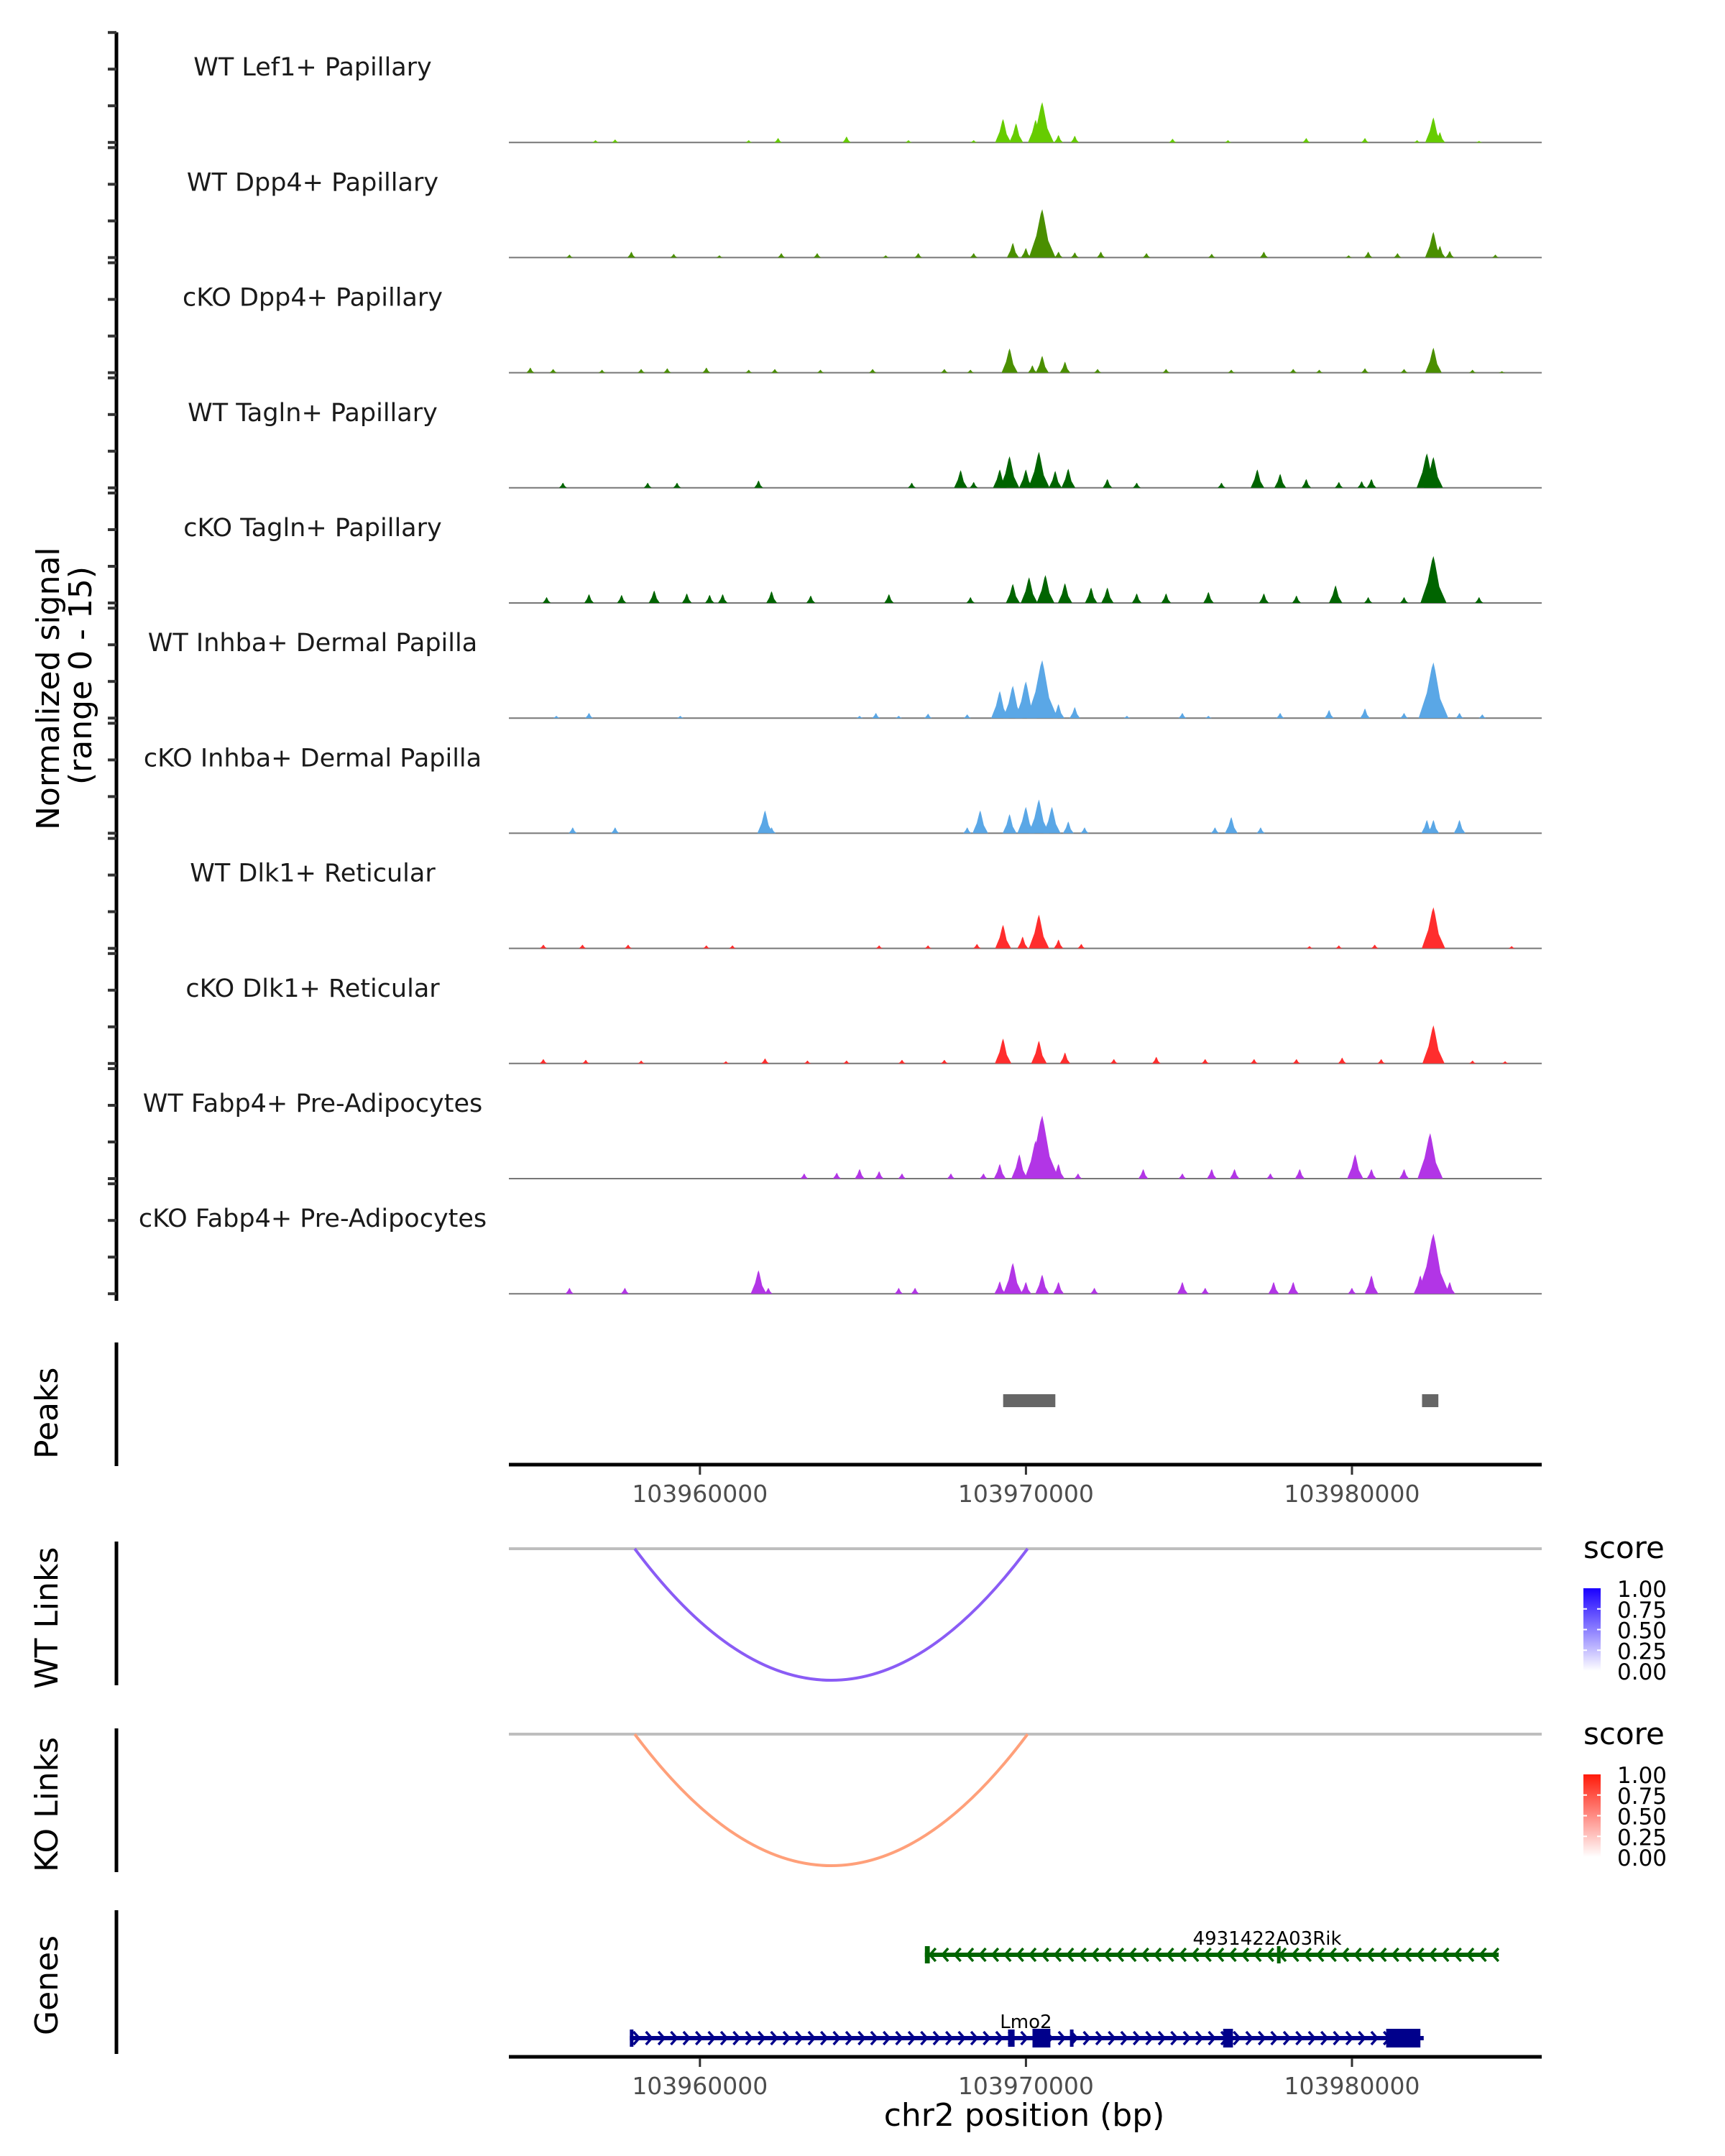 The height and width of the screenshot is (2156, 1725). Describe the element at coordinates (1625, 1793) in the screenshot. I see `score-legend: score 1.000.750.500.250.00` at that location.